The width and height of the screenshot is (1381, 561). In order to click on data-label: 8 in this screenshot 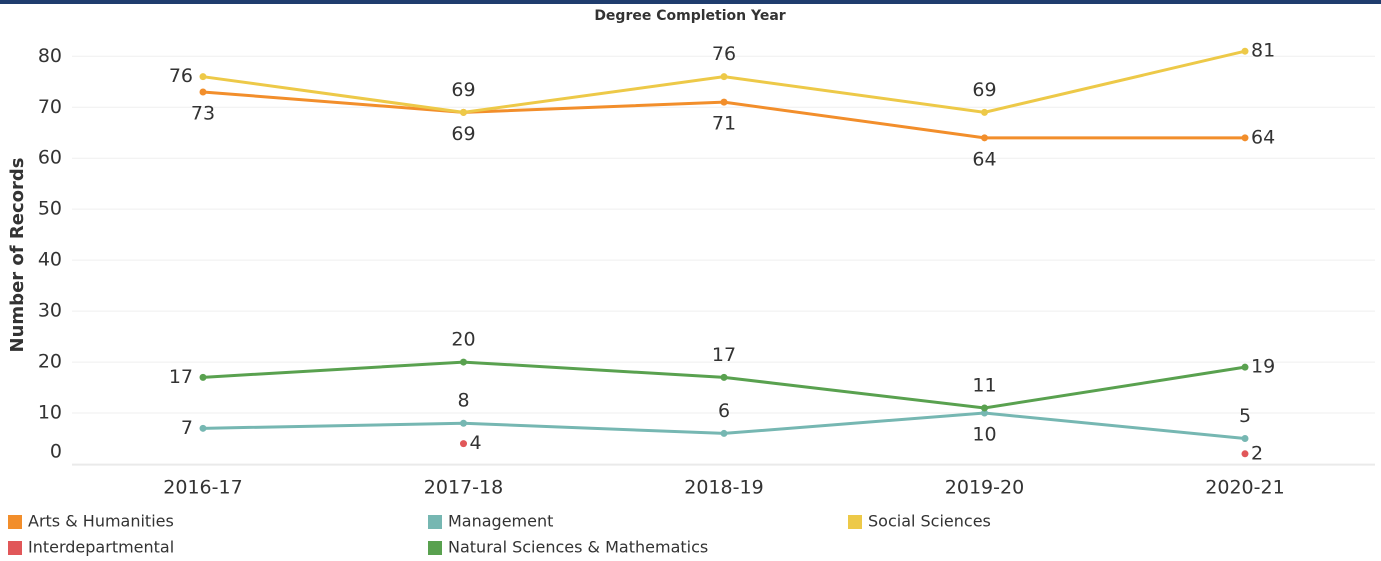, I will do `click(463, 401)`.